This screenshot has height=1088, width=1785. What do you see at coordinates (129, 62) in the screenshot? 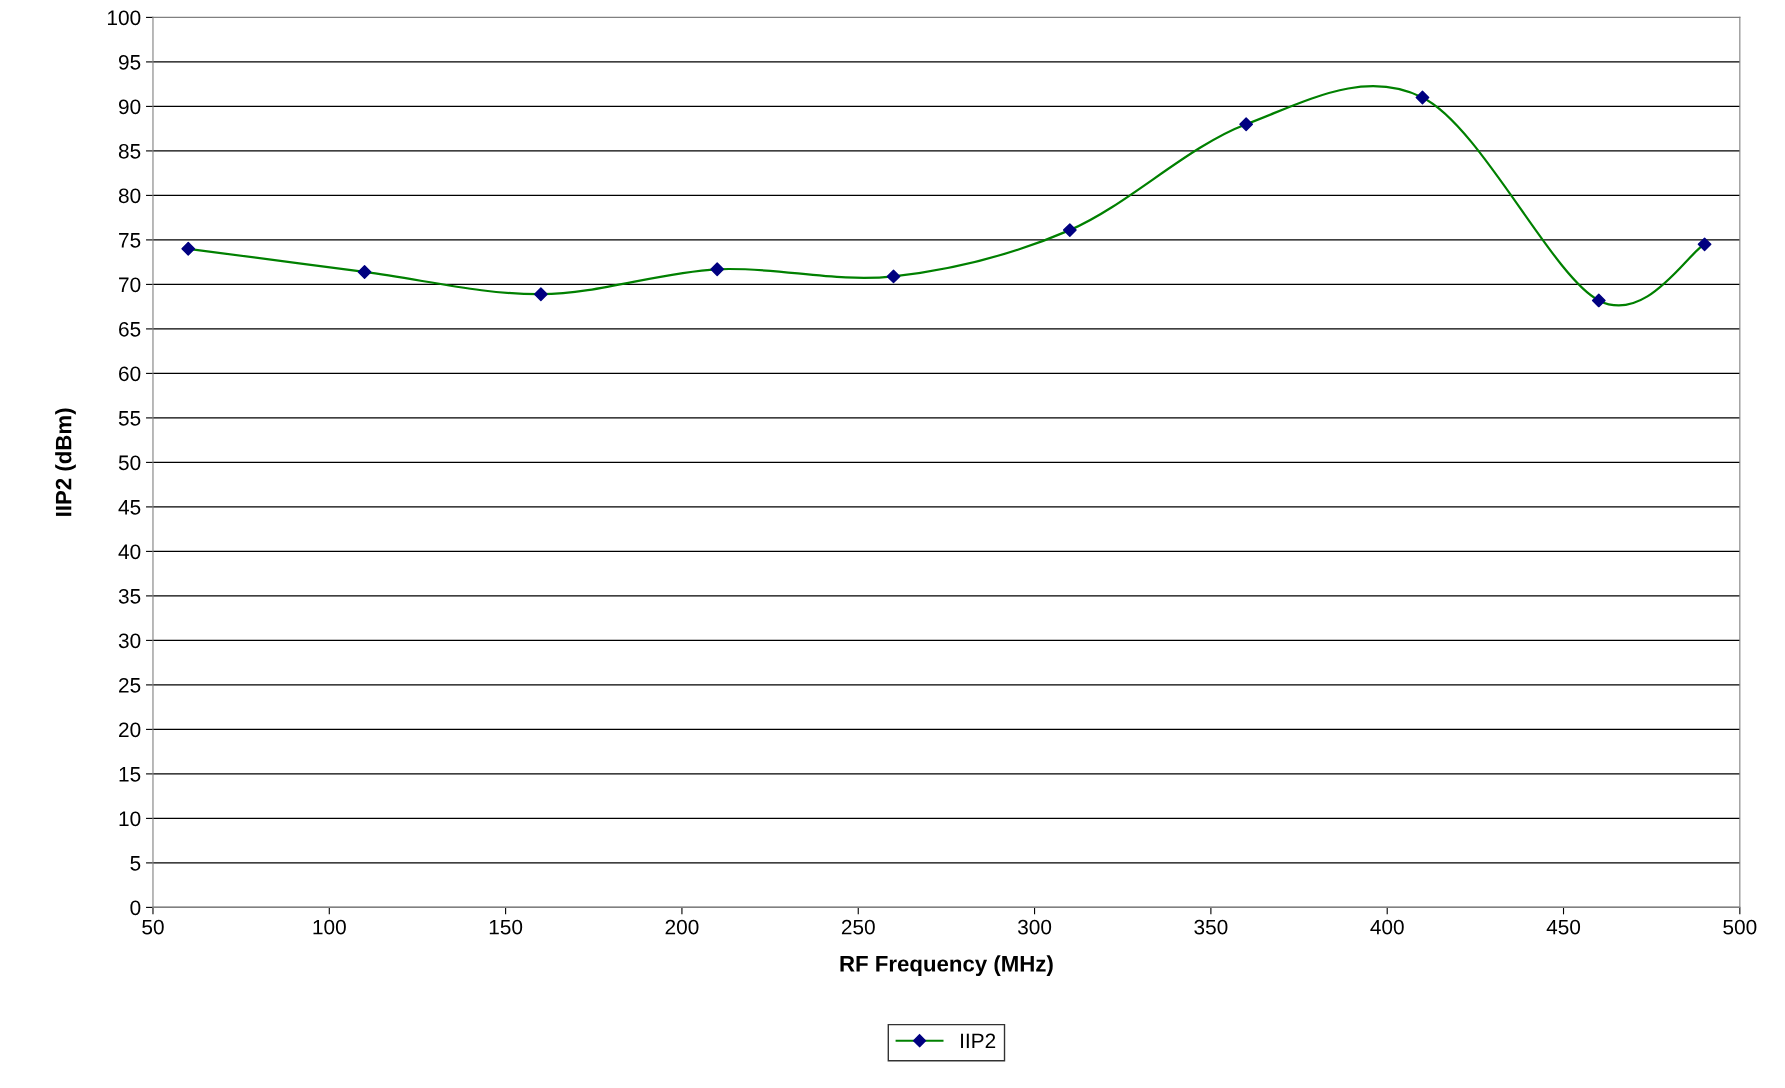
I see `y-tick-label: 95` at bounding box center [129, 62].